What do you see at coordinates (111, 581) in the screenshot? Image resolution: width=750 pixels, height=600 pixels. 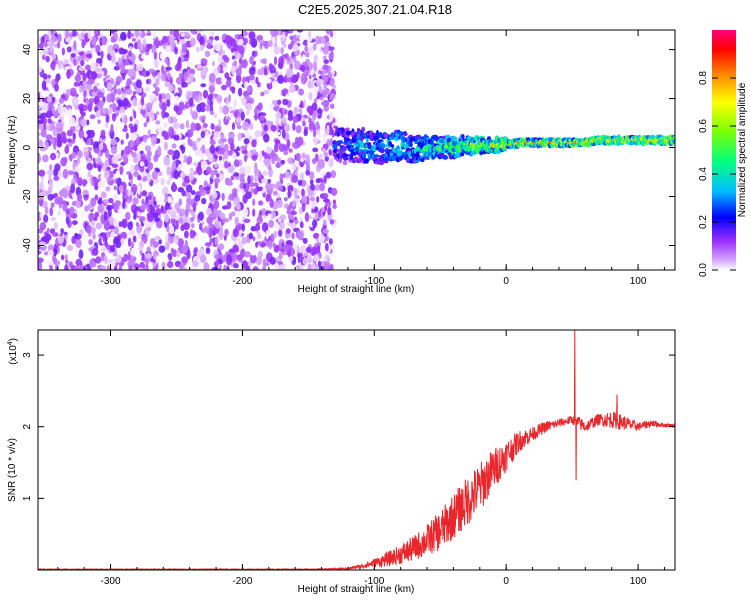 I see `x-tick-label: -300` at bounding box center [111, 581].